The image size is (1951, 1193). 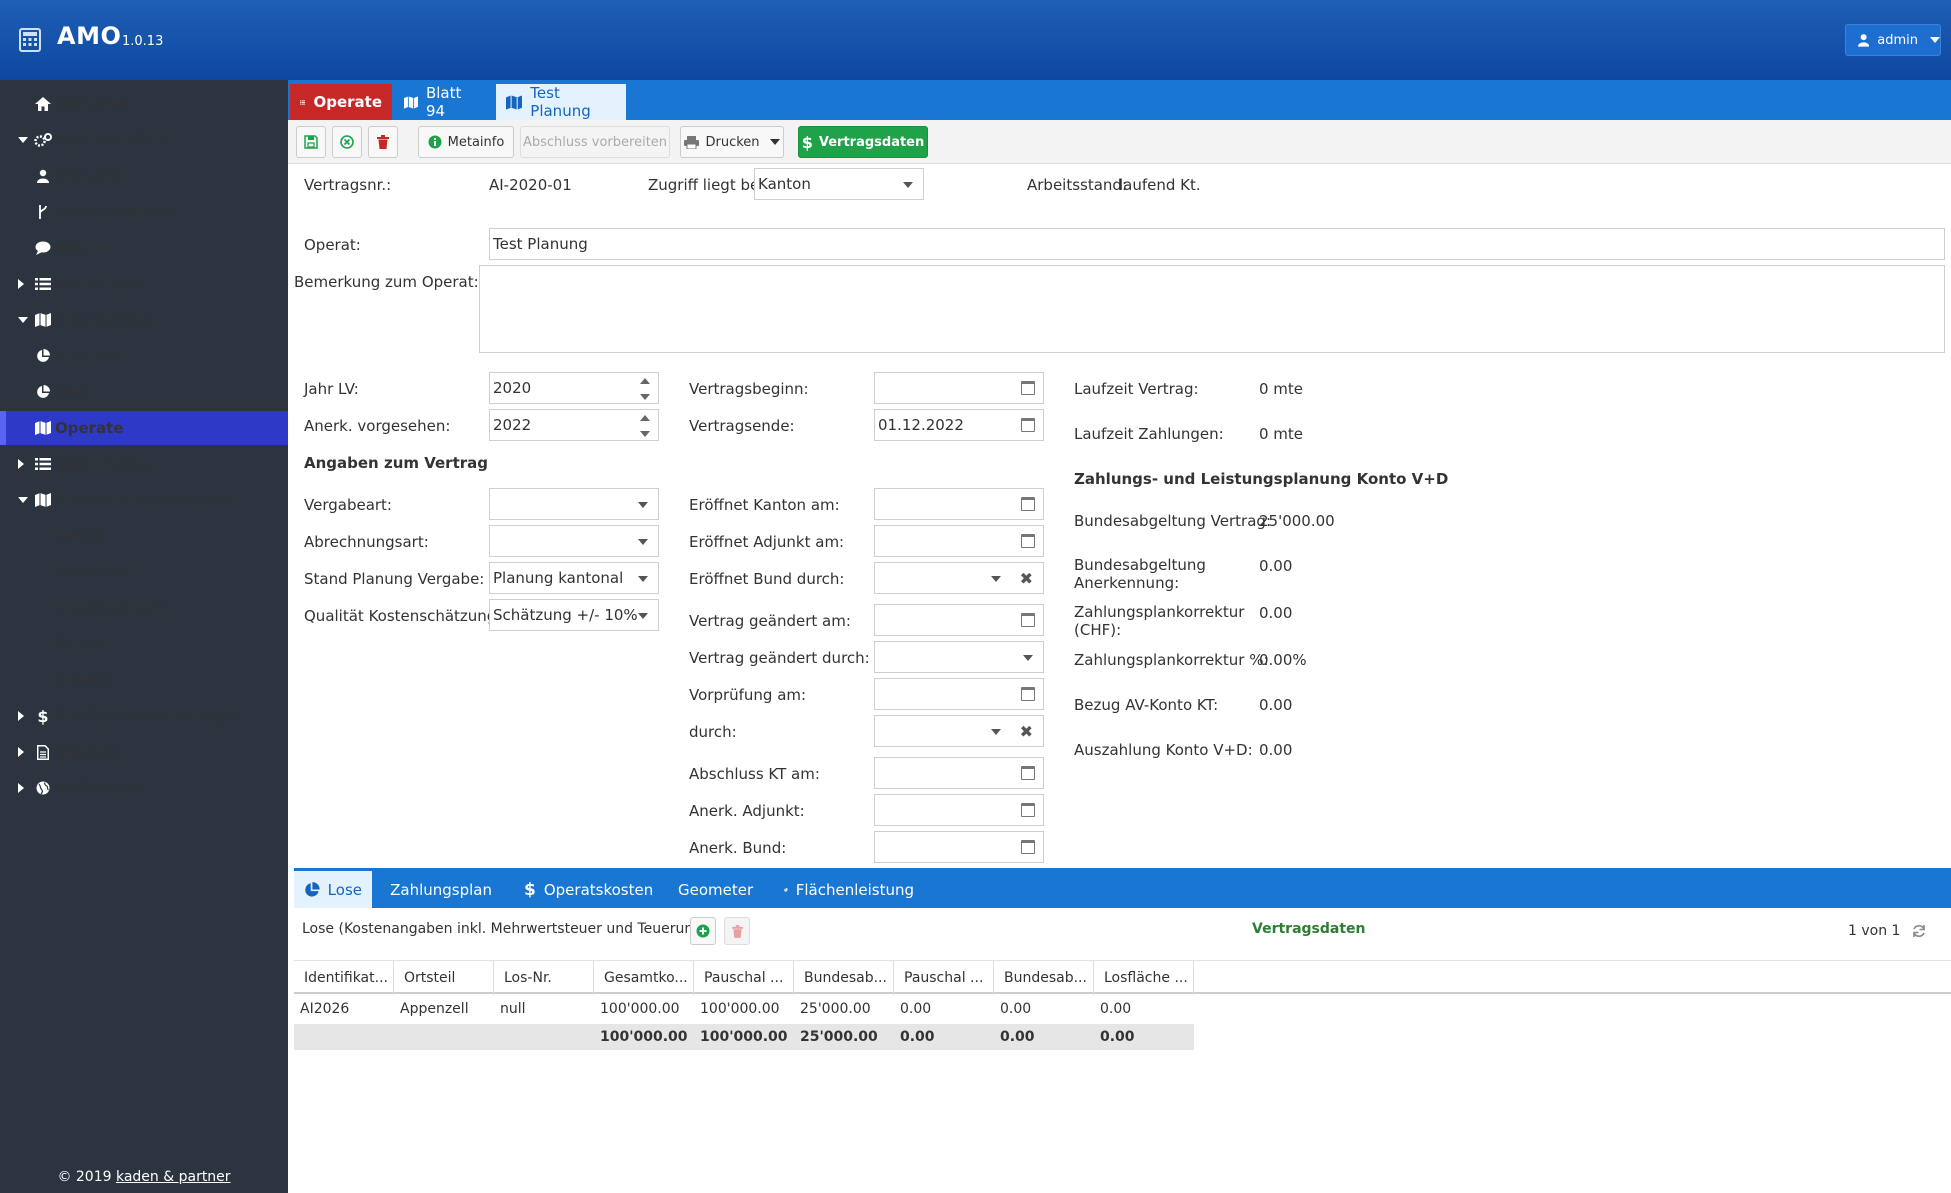 What do you see at coordinates (959, 694) in the screenshot?
I see `vorpruefung-date` at bounding box center [959, 694].